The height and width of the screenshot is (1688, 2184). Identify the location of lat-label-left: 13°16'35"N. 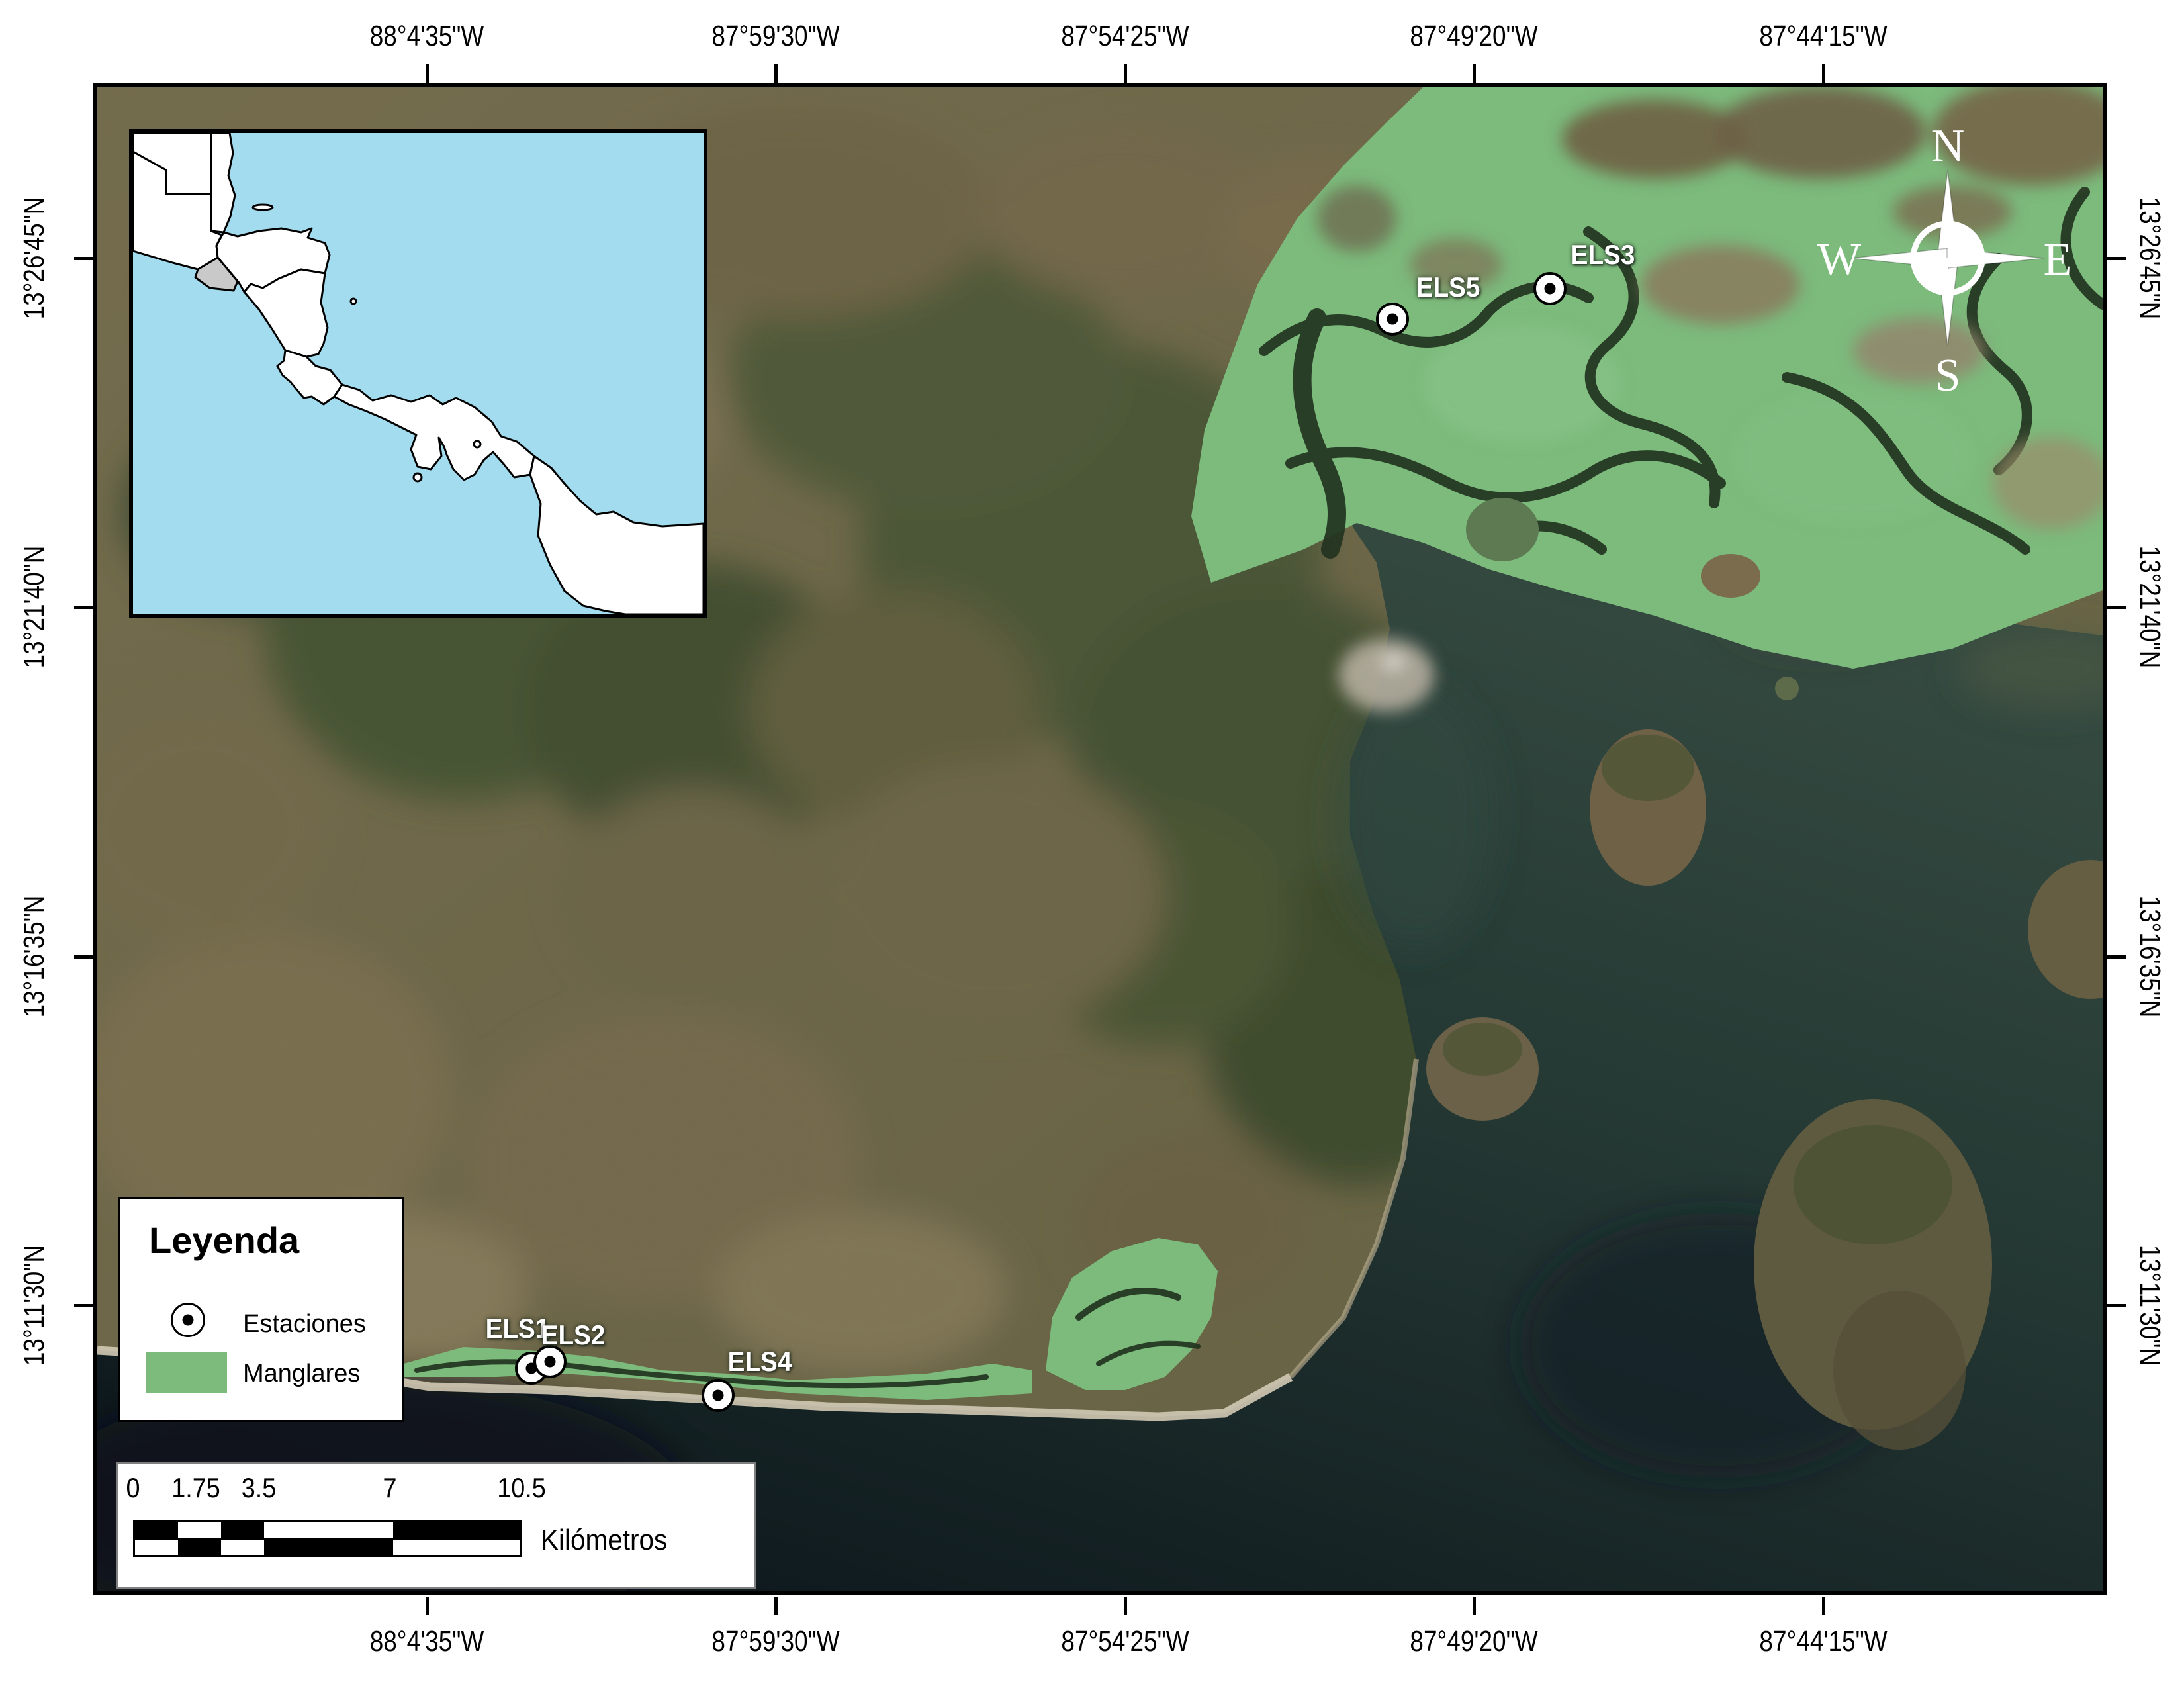
(34, 956).